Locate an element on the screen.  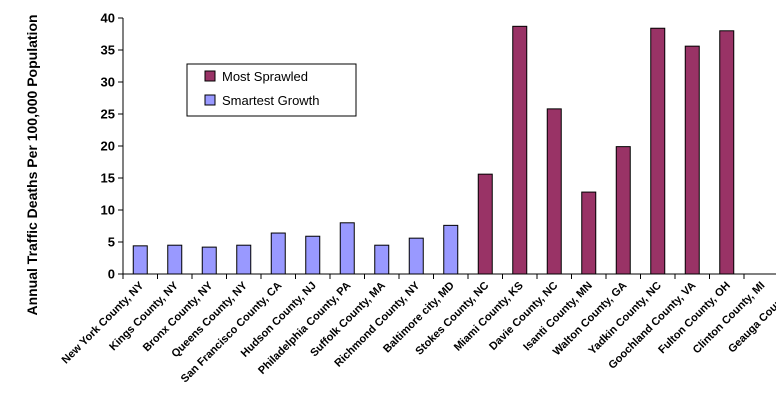
bar-smartest-growth-new-york-county-ny is located at coordinates (140, 260).